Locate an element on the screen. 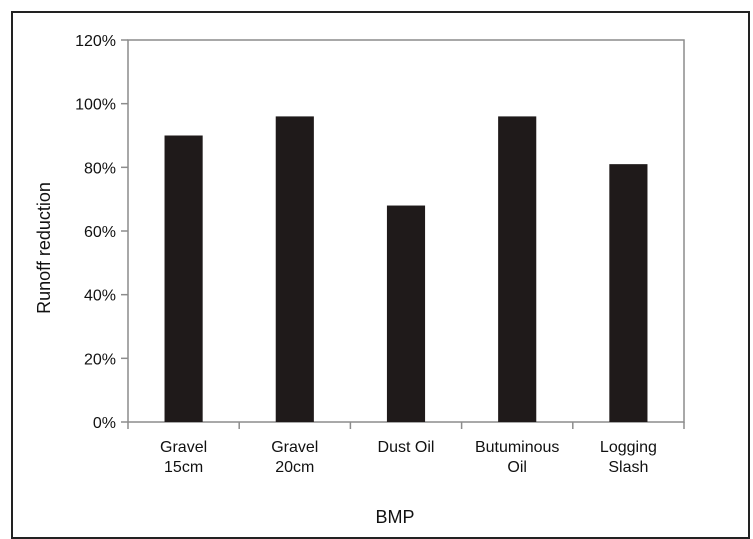 This screenshot has height=539, width=753. x-axis-title: BMP is located at coordinates (394, 517).